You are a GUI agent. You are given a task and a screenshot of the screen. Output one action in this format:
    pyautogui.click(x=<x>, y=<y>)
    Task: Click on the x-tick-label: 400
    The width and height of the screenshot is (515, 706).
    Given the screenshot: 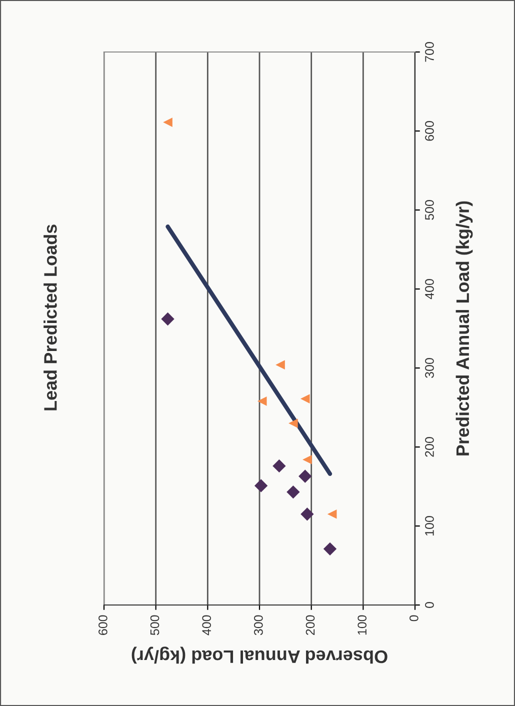 What is the action you would take?
    pyautogui.click(x=207, y=625)
    